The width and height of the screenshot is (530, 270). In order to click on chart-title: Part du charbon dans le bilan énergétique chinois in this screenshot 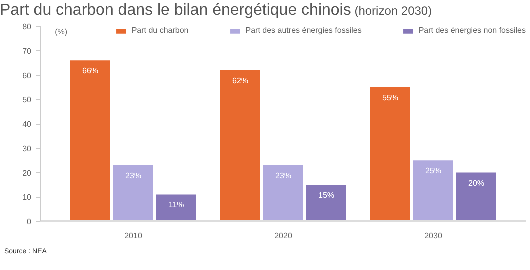, I will do `click(176, 10)`.